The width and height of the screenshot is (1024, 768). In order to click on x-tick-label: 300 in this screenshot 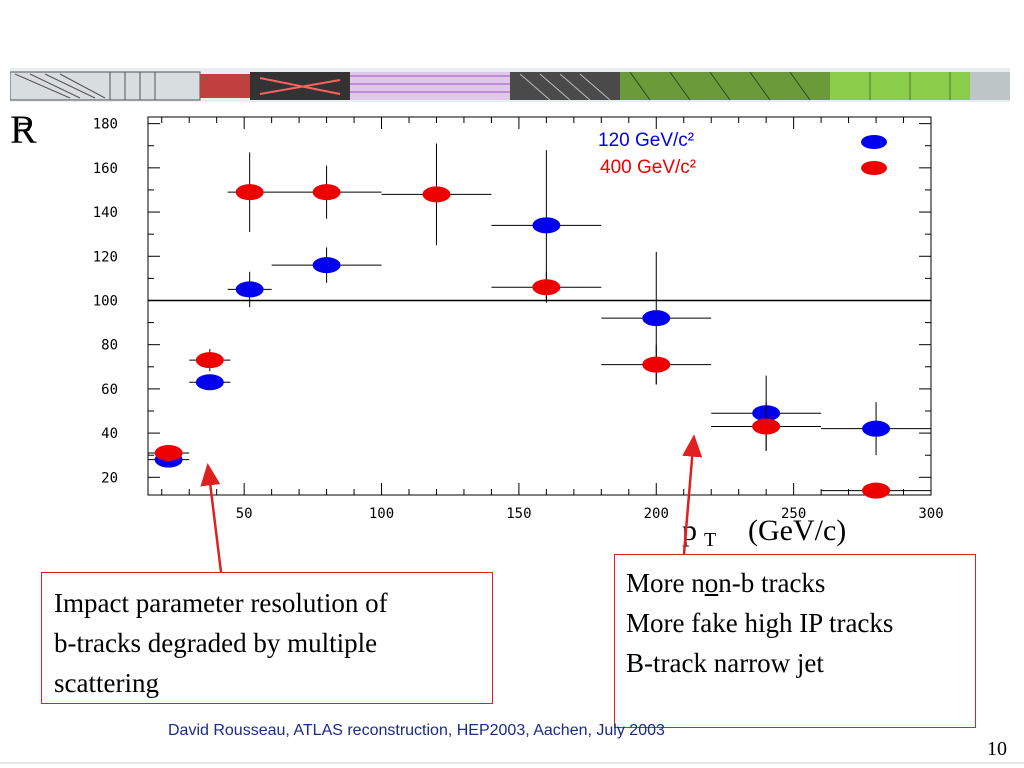, I will do `click(930, 514)`.